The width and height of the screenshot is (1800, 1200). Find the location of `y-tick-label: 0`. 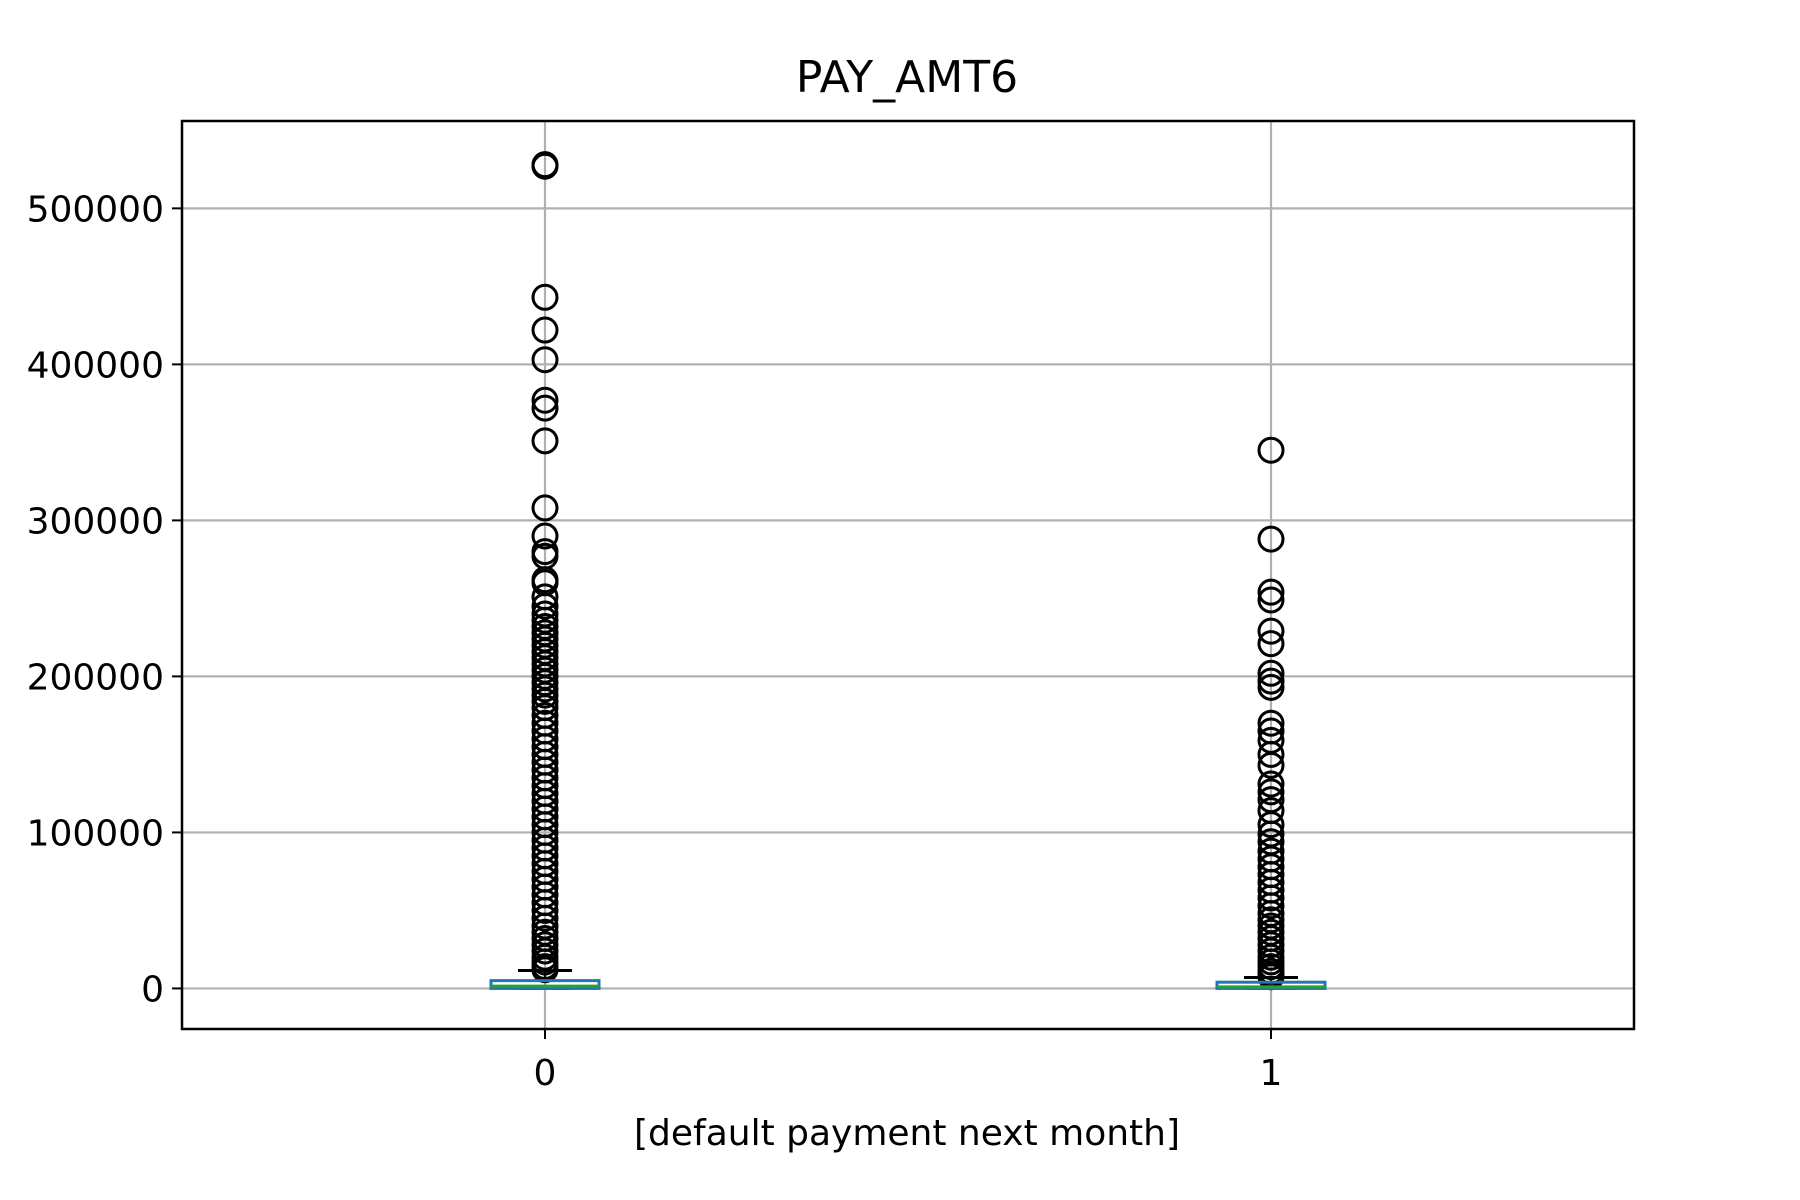

y-tick-label: 0 is located at coordinates (152, 989).